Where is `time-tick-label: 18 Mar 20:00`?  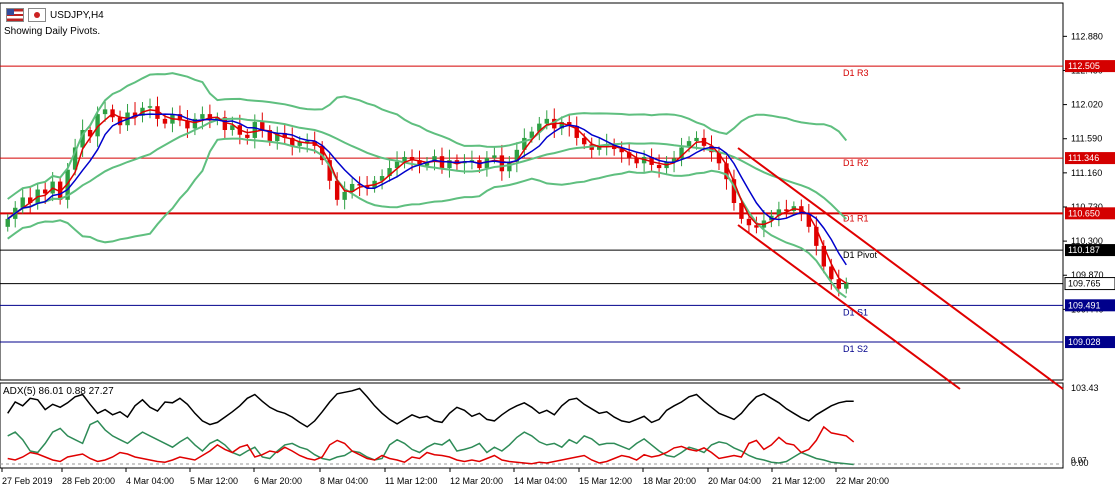
time-tick-label: 18 Mar 20:00 is located at coordinates (669, 481).